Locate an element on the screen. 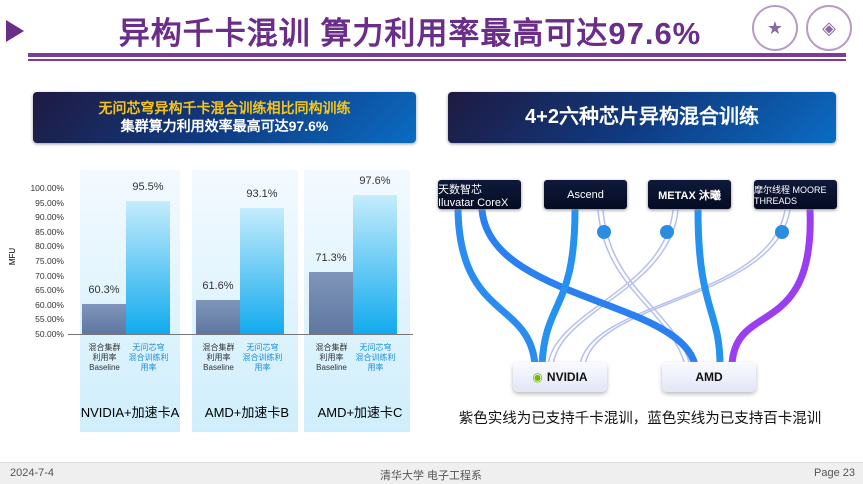 The image size is (863, 484). bar-value-label: 97.6% is located at coordinates (375, 181).